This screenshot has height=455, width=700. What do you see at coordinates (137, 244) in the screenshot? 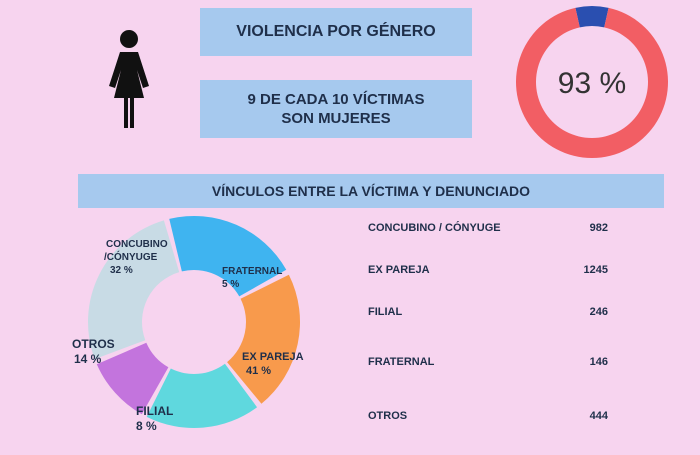
I see `slice-label-concubino: CONCUBINO` at bounding box center [137, 244].